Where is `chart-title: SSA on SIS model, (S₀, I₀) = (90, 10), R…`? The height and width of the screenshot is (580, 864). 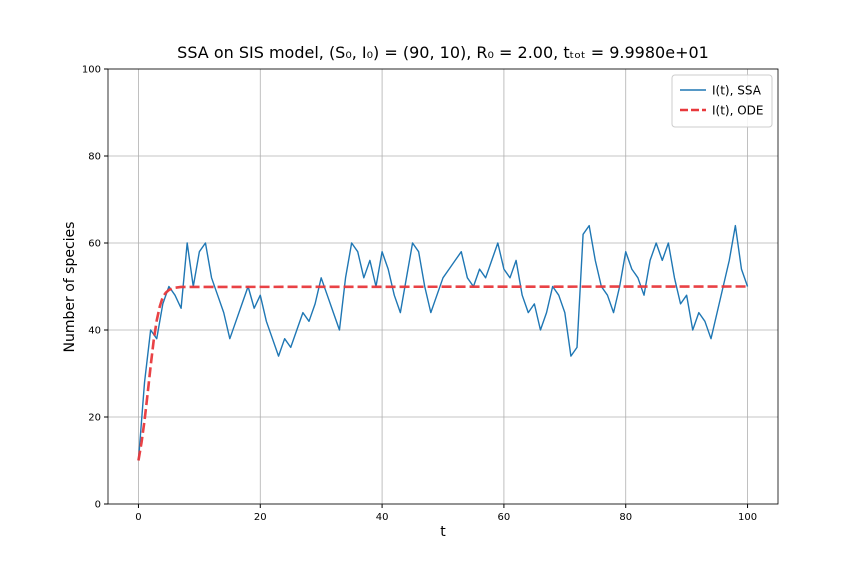
chart-title: SSA on SIS model, (S₀, I₀) = (90, 10), R… is located at coordinates (443, 52).